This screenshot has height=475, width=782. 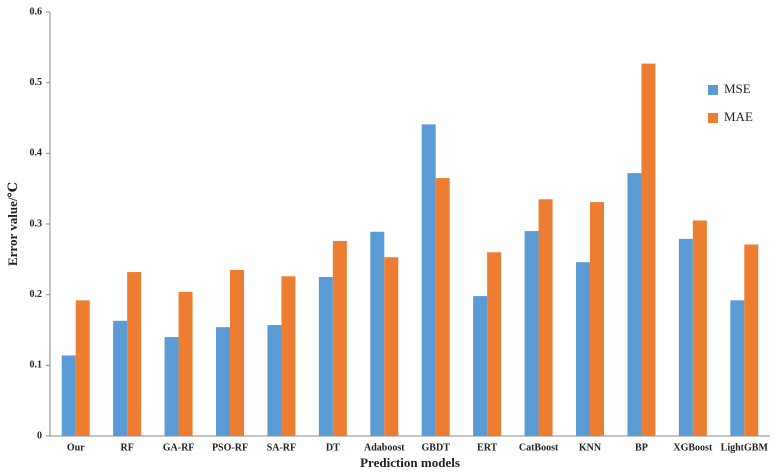 I want to click on legend-label: MSE, so click(x=737, y=88).